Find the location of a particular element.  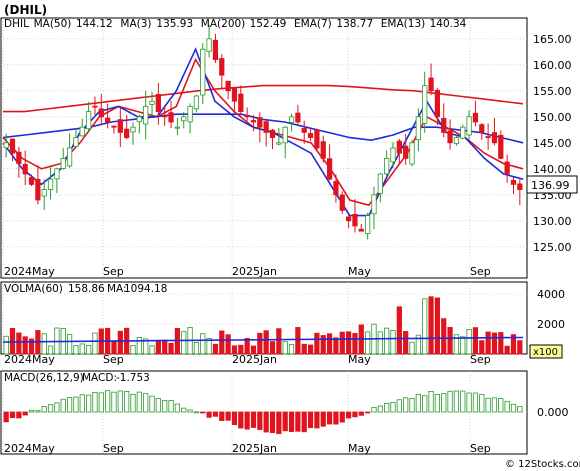

macd-x-label: 2025Jan is located at coordinates (254, 448).